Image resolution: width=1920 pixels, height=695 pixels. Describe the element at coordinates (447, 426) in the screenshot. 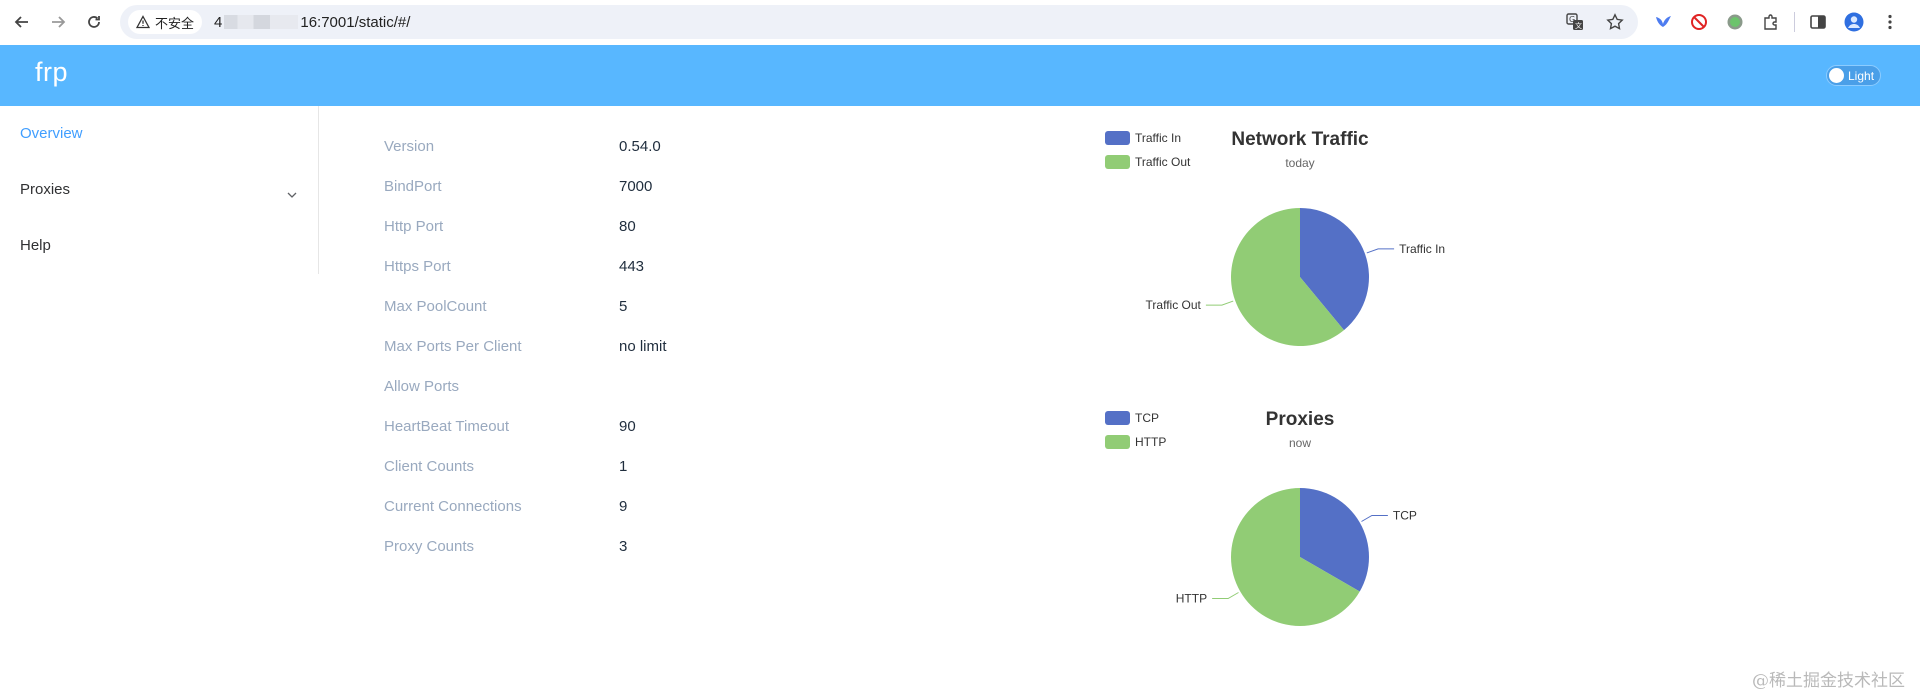

I see `info-key: HeartBeat Timeout` at that location.